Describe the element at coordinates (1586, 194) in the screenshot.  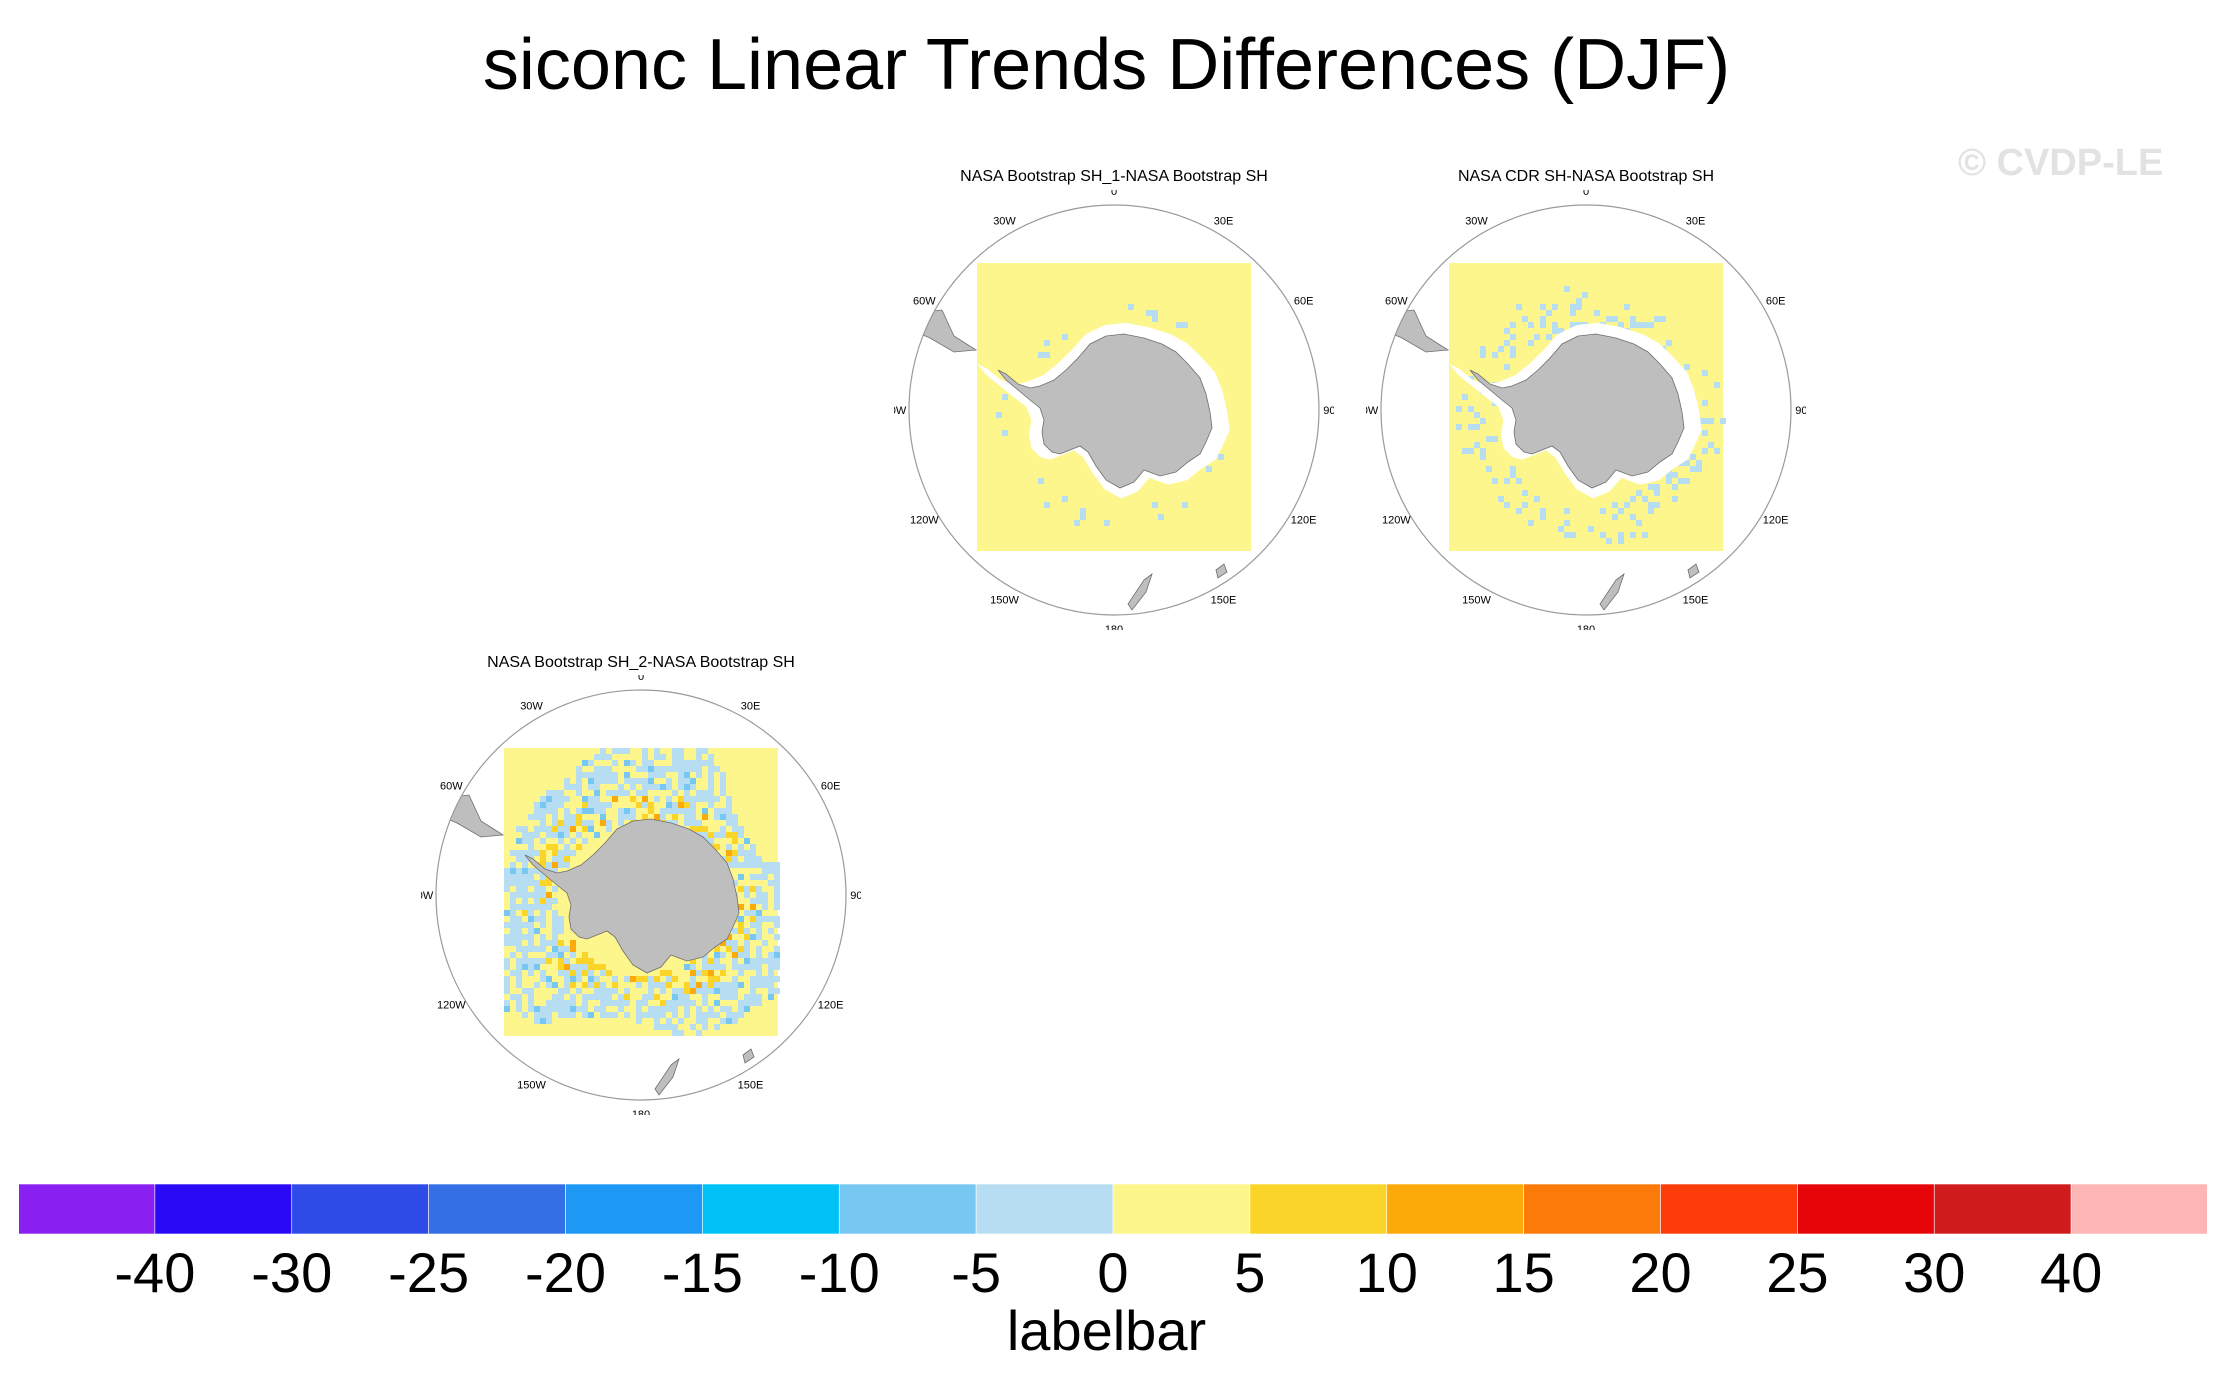
I see `longitude-label: 0` at that location.